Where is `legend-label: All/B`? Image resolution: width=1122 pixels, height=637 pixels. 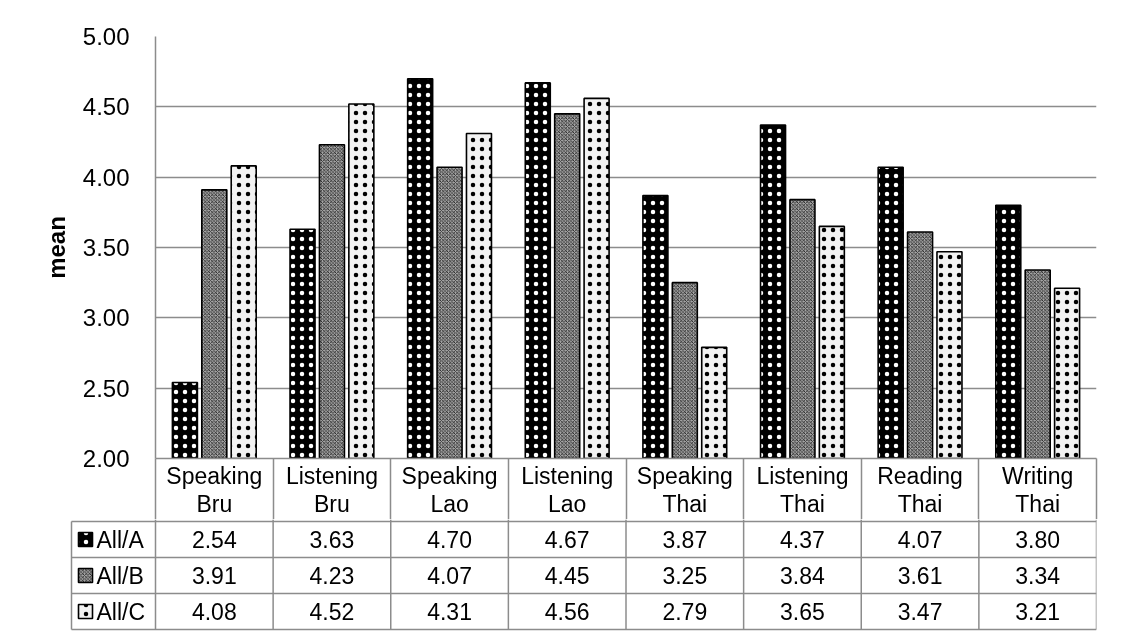
legend-label: All/B is located at coordinates (120, 575).